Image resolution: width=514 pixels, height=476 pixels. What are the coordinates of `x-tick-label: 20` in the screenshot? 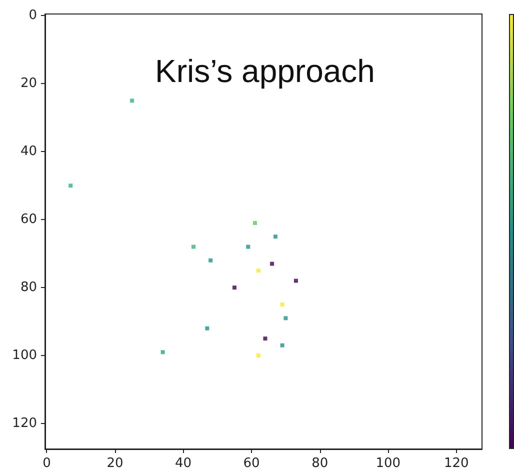 It's located at (115, 463).